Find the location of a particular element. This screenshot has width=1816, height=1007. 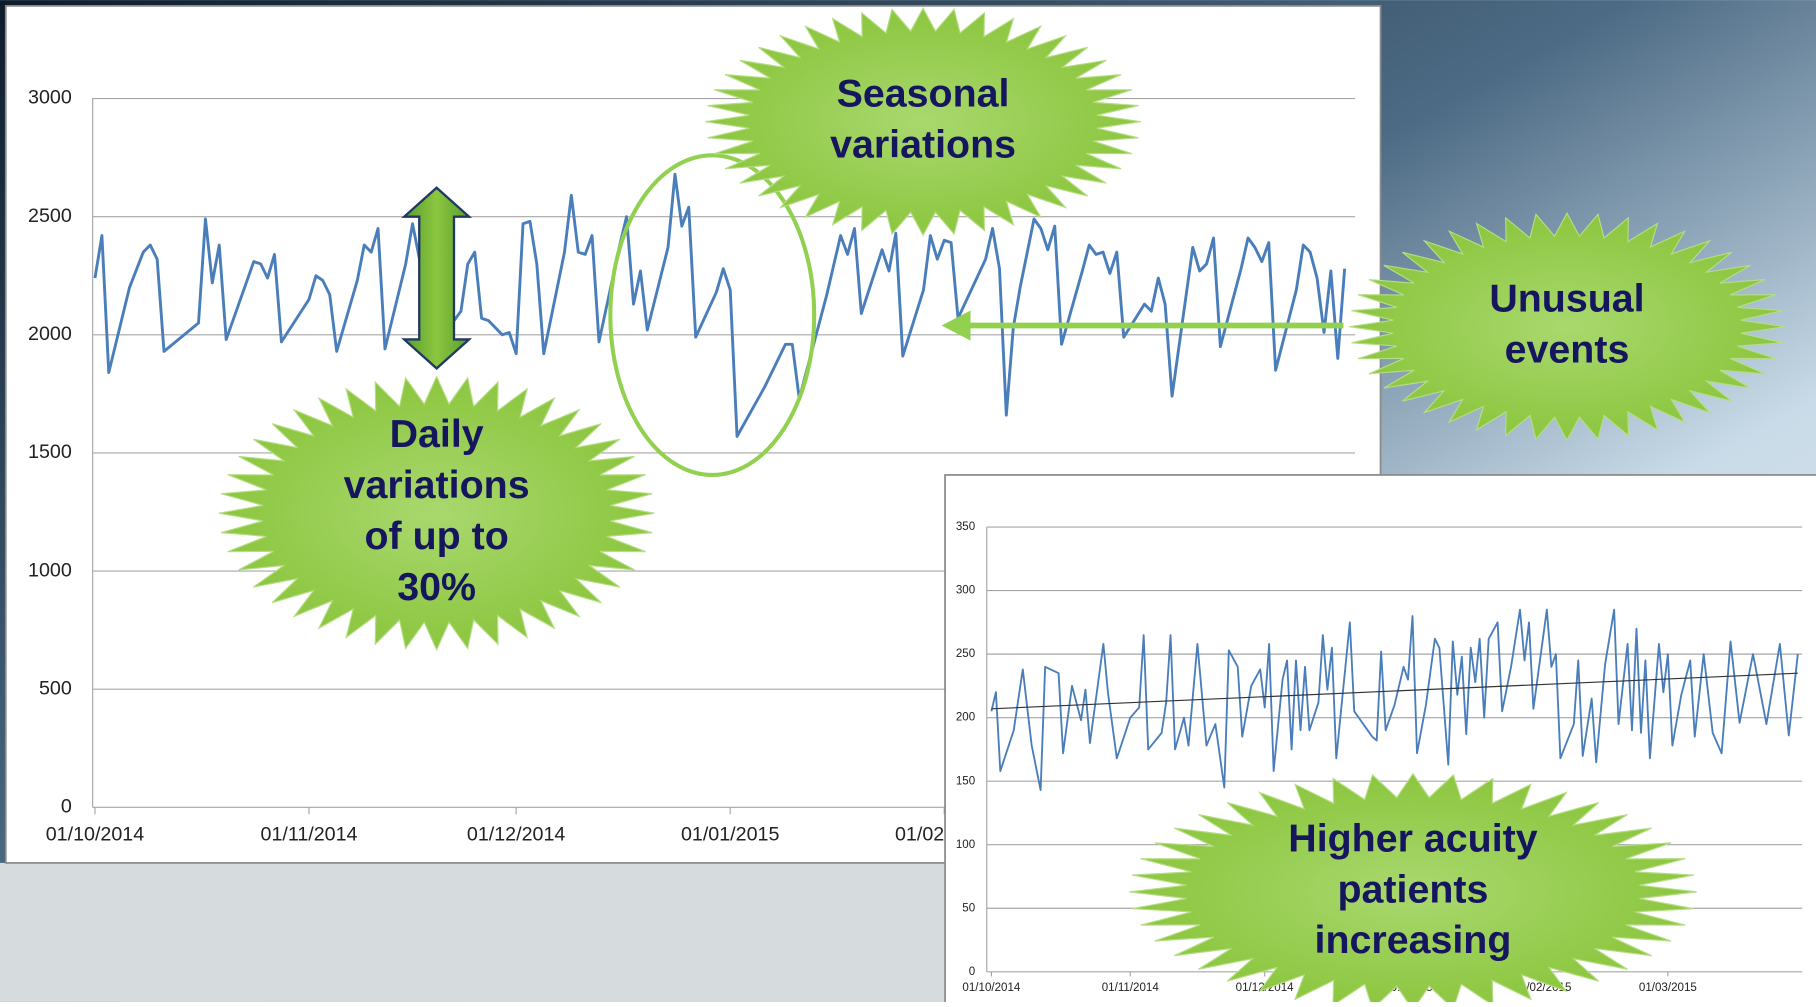

y-tick-label: 1500 is located at coordinates (50, 452).